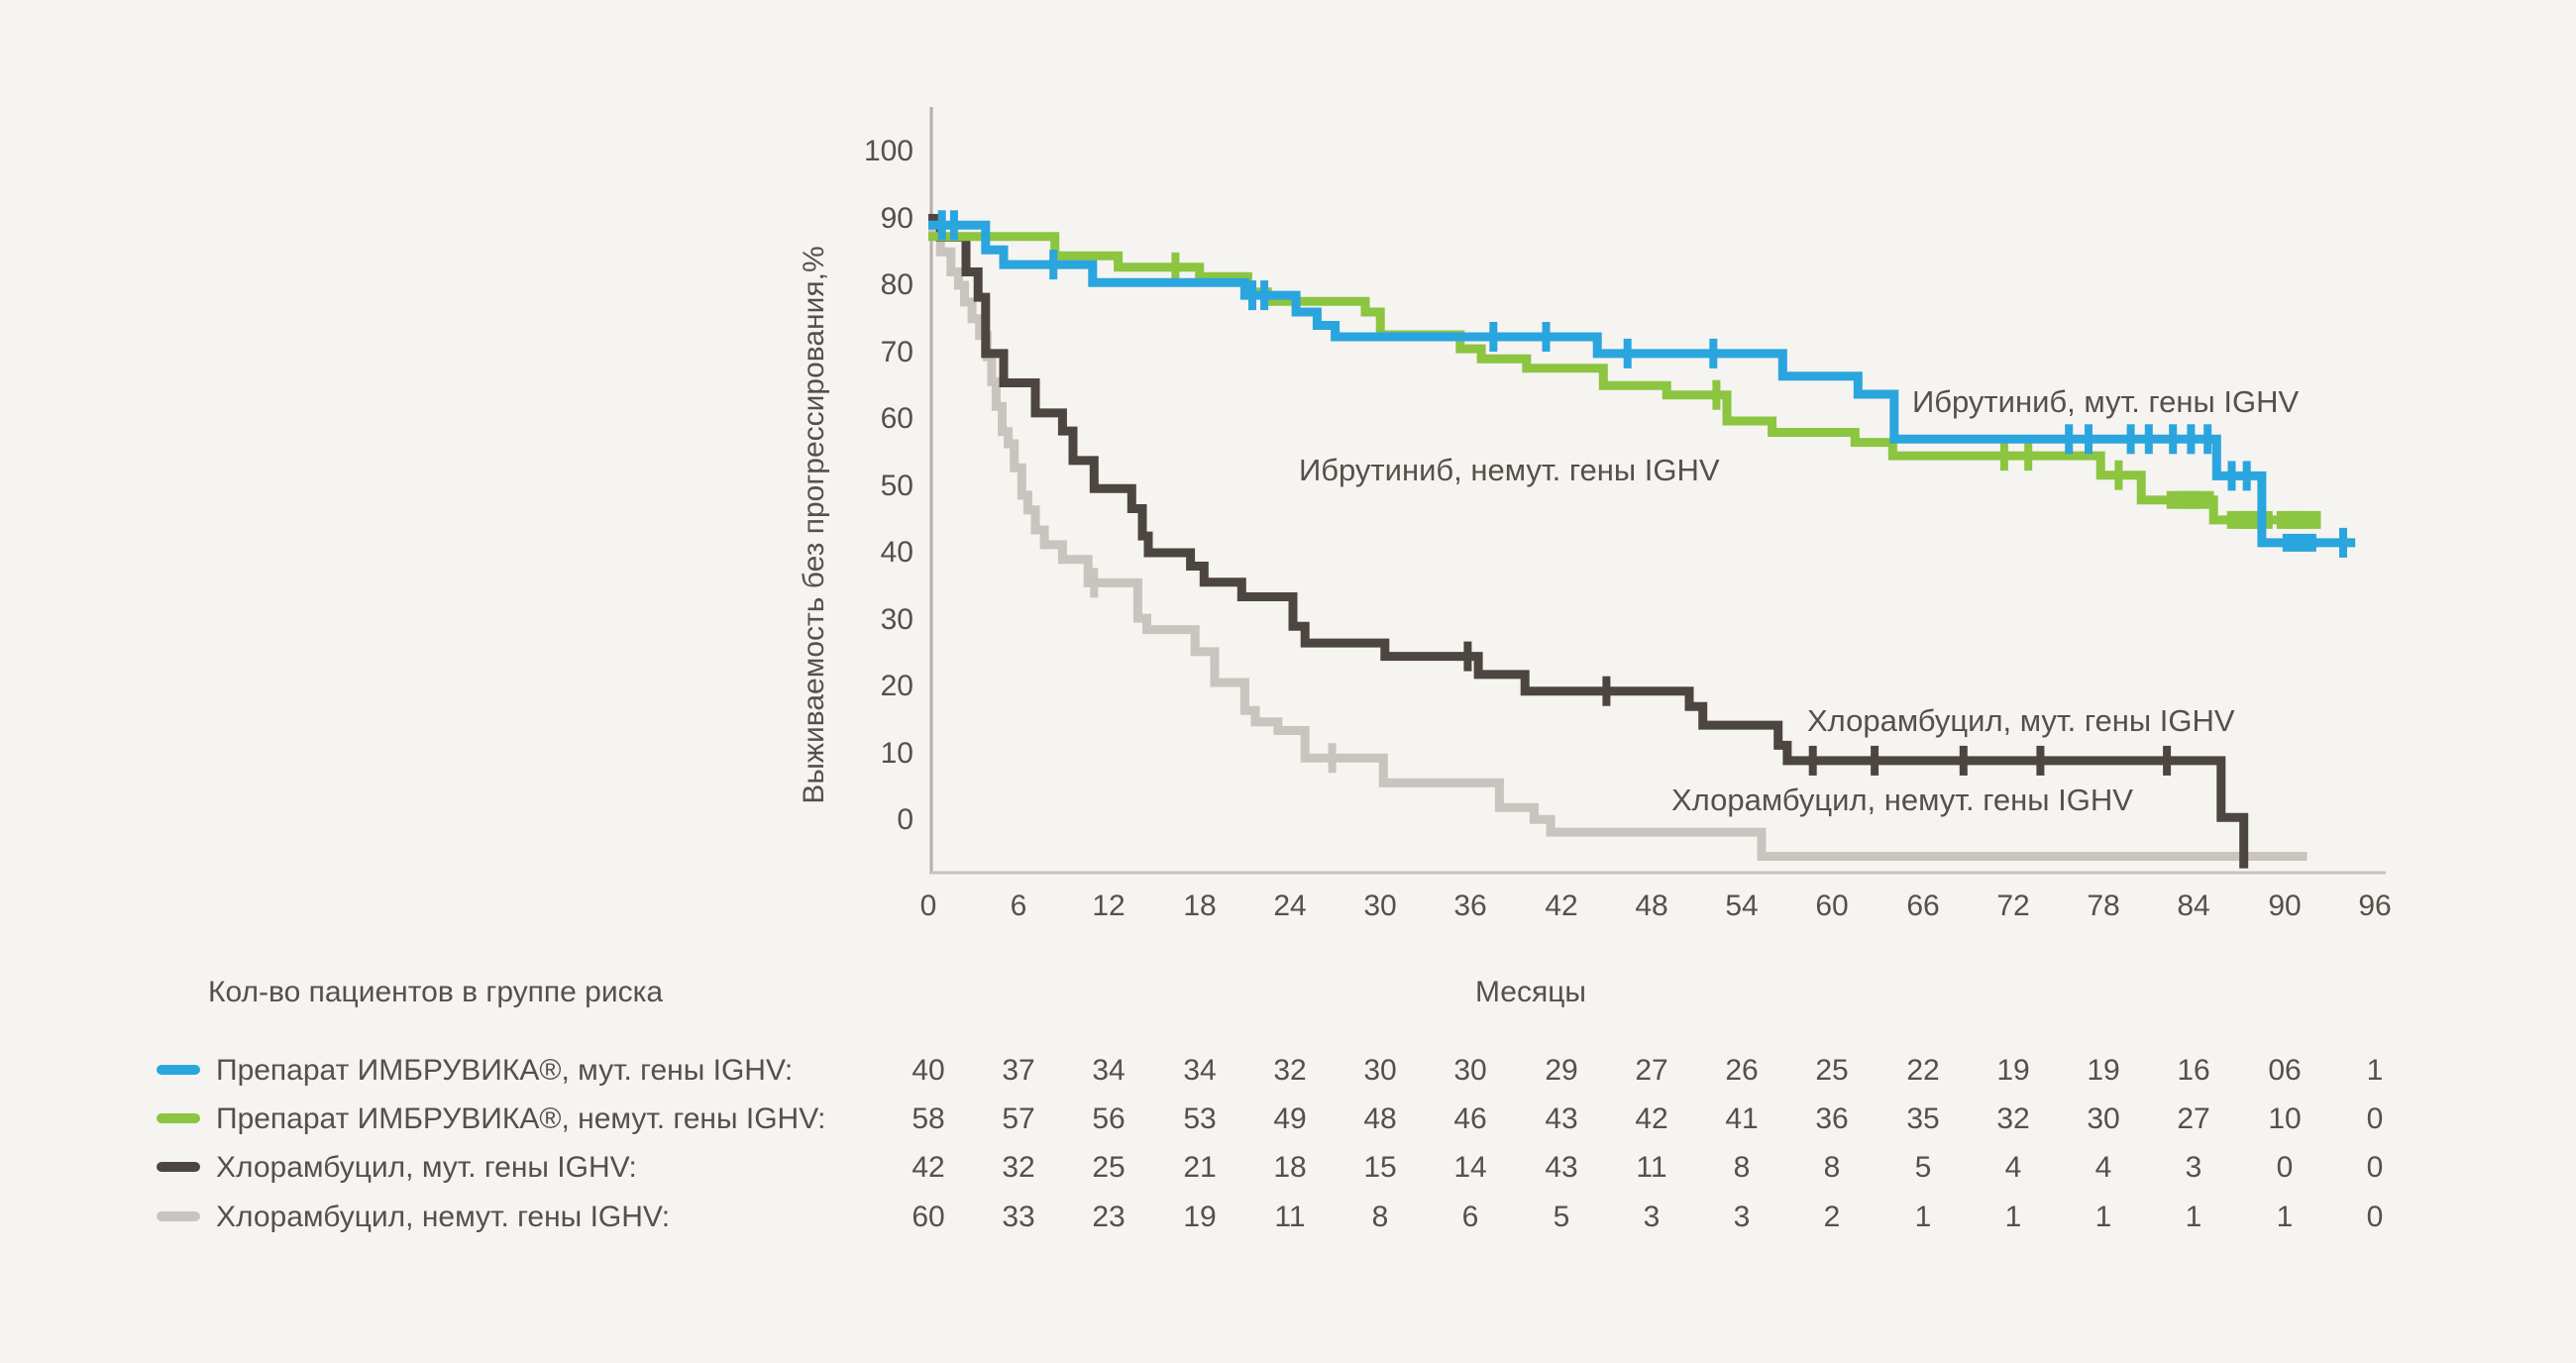  What do you see at coordinates (928, 1217) in the screenshot?
I see `risk-count: 60` at bounding box center [928, 1217].